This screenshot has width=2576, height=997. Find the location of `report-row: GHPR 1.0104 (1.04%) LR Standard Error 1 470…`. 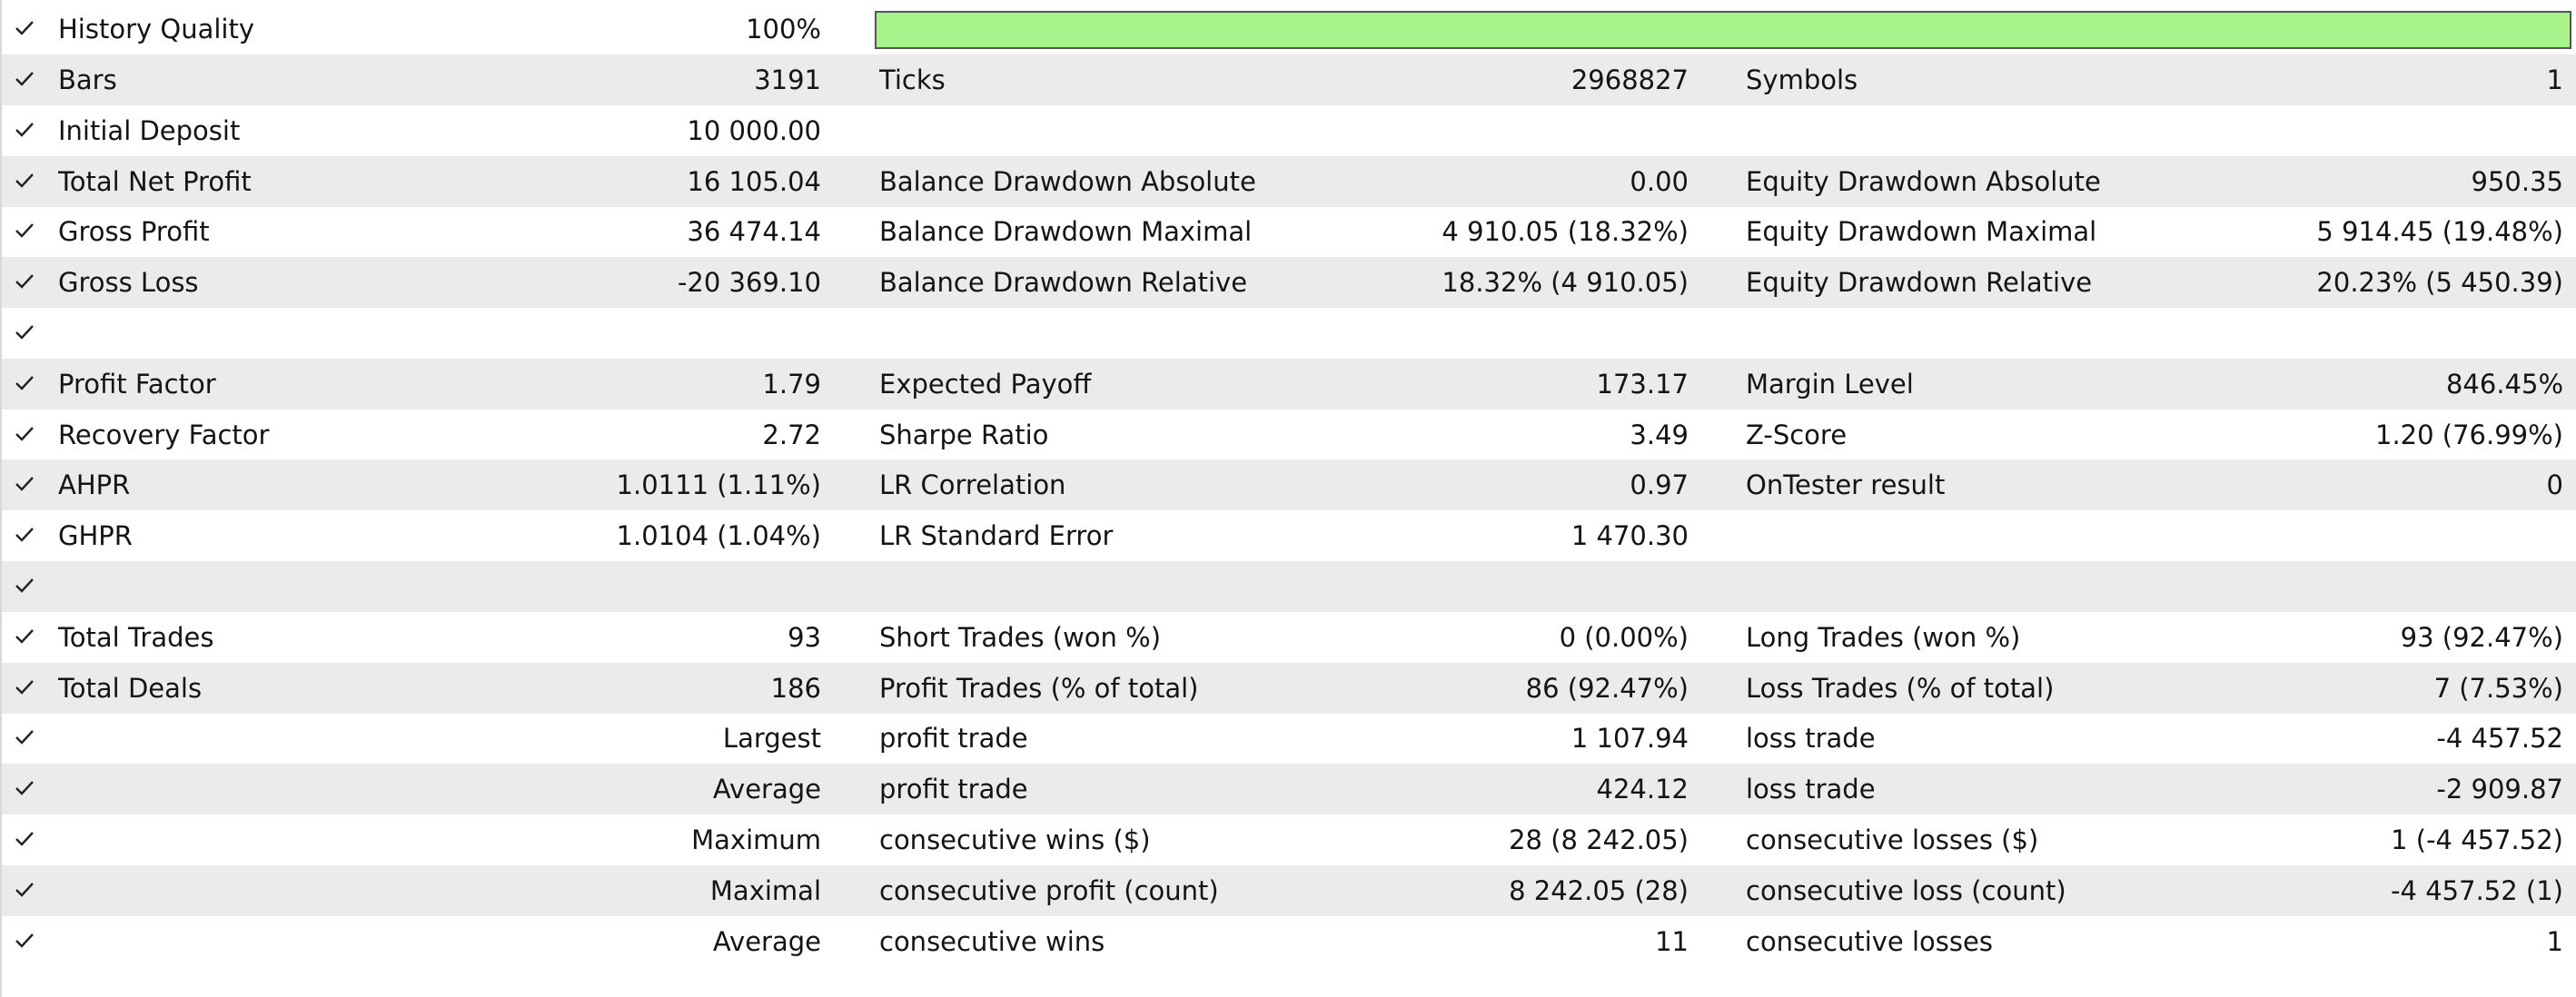

report-row: GHPR 1.0104 (1.04%) LR Standard Error 1 470… is located at coordinates (1289, 535).